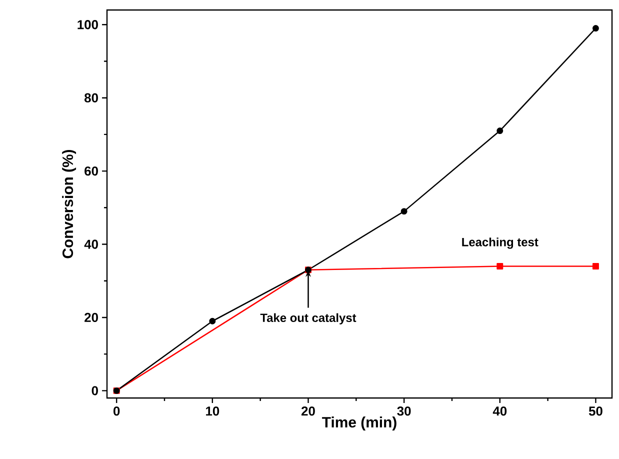 The width and height of the screenshot is (619, 459). What do you see at coordinates (404, 411) in the screenshot?
I see `x-tick-label: 30` at bounding box center [404, 411].